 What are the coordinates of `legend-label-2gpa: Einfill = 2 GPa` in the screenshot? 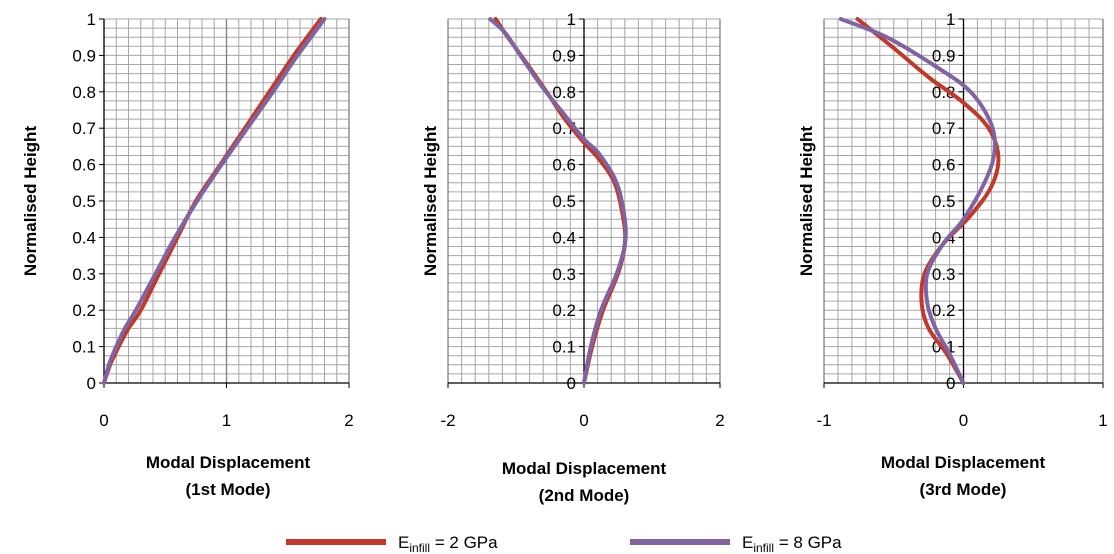 It's located at (448, 543).